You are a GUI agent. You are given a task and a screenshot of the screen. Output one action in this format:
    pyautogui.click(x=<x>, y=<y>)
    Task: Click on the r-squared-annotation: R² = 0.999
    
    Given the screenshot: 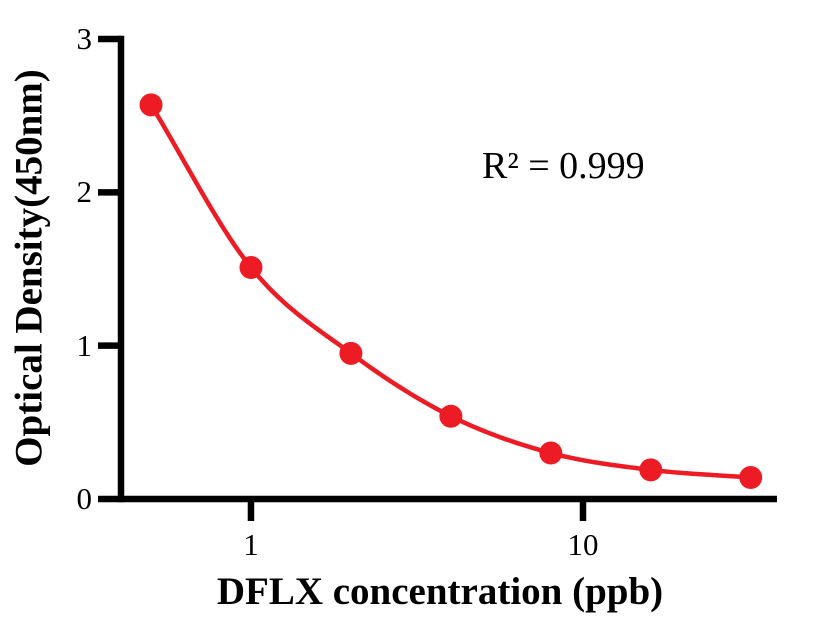 What is the action you would take?
    pyautogui.click(x=563, y=166)
    